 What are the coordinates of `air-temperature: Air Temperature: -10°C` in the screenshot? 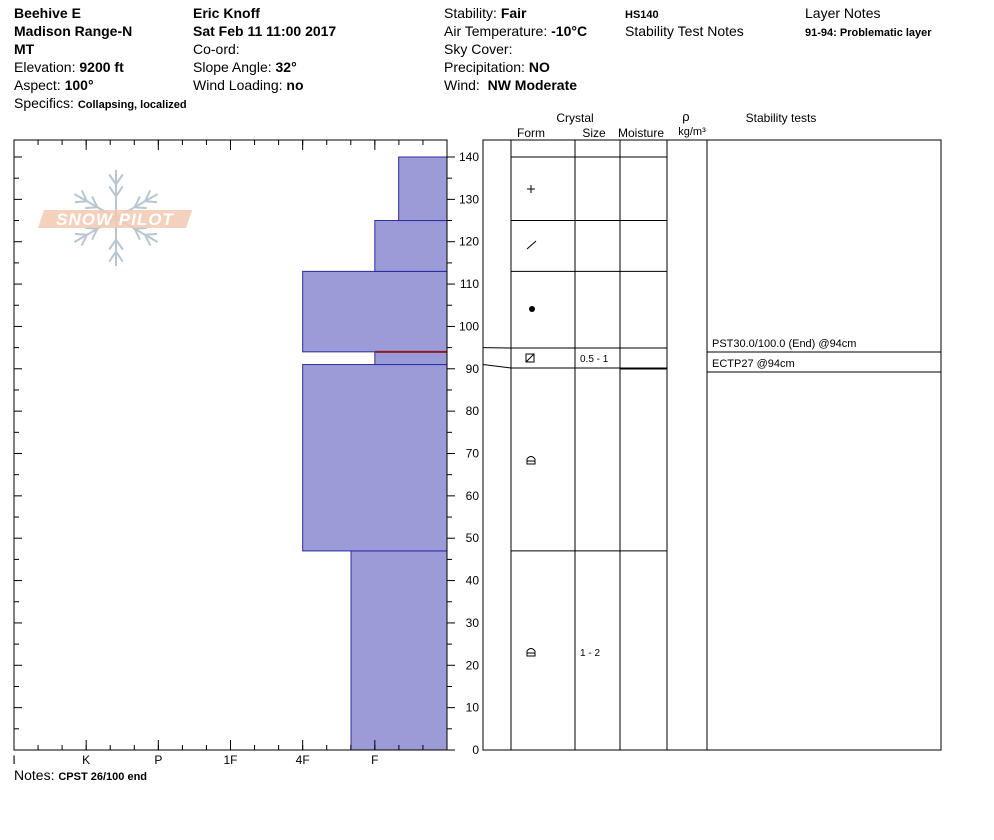 It's located at (515, 31).